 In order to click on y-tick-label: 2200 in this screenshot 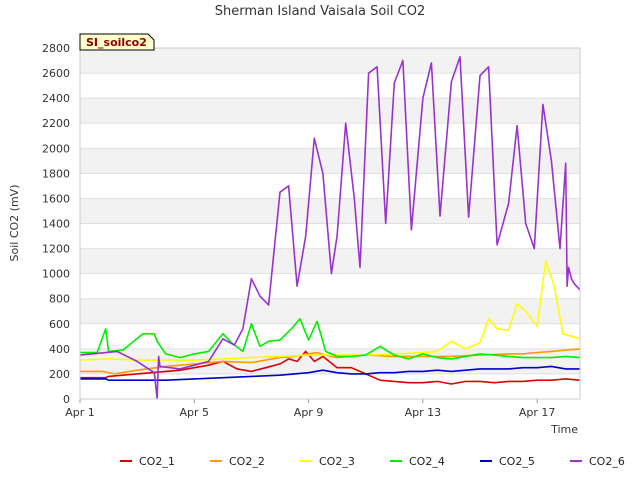, I will do `click(56, 123)`.